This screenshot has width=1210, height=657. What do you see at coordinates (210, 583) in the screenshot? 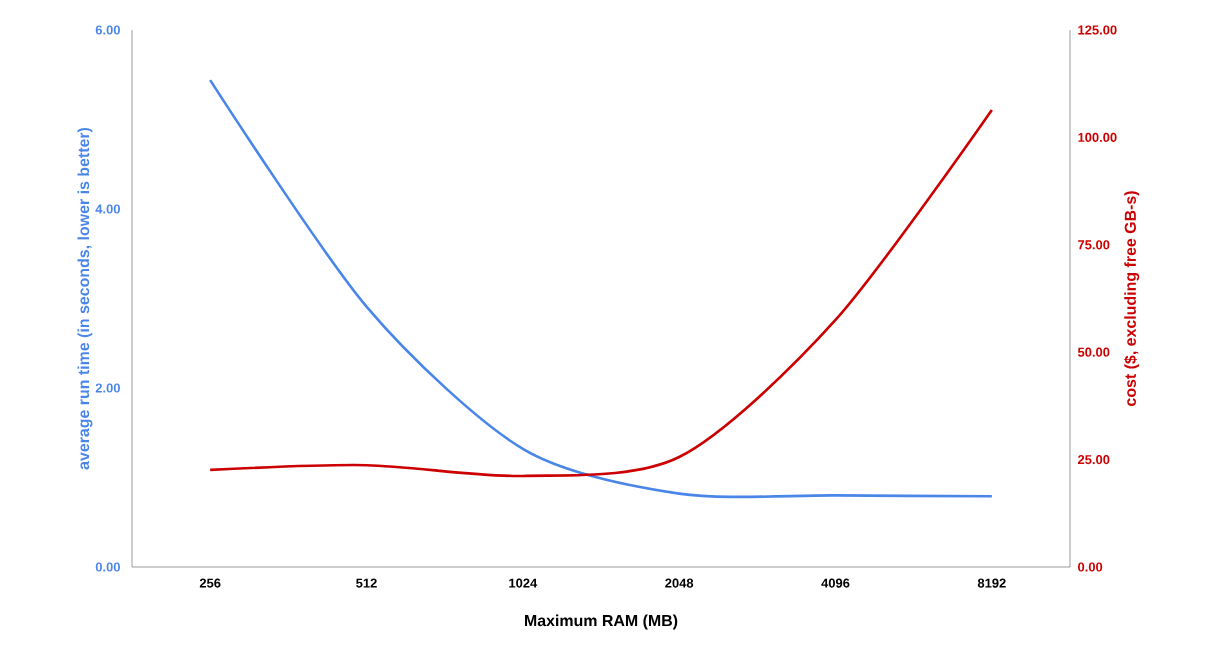
I see `x-tick-label: 256` at bounding box center [210, 583].